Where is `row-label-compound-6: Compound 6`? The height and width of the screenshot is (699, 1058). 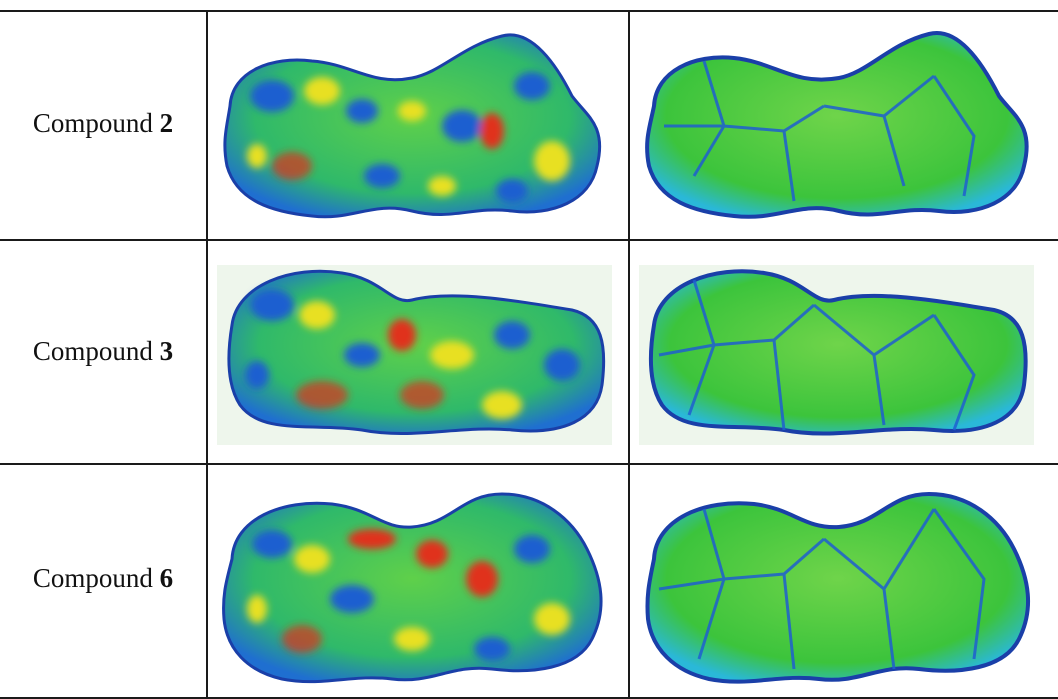 row-label-compound-6: Compound 6 is located at coordinates (103, 578).